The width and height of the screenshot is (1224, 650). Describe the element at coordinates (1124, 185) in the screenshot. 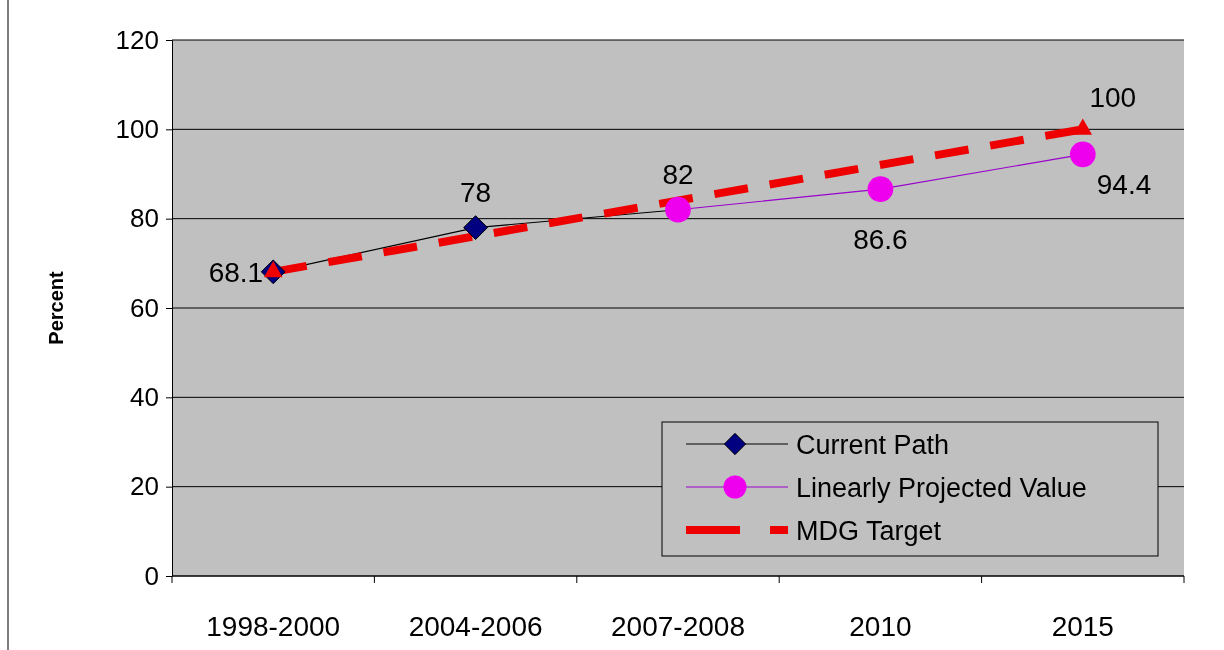

I see `data-label: 94.4` at that location.